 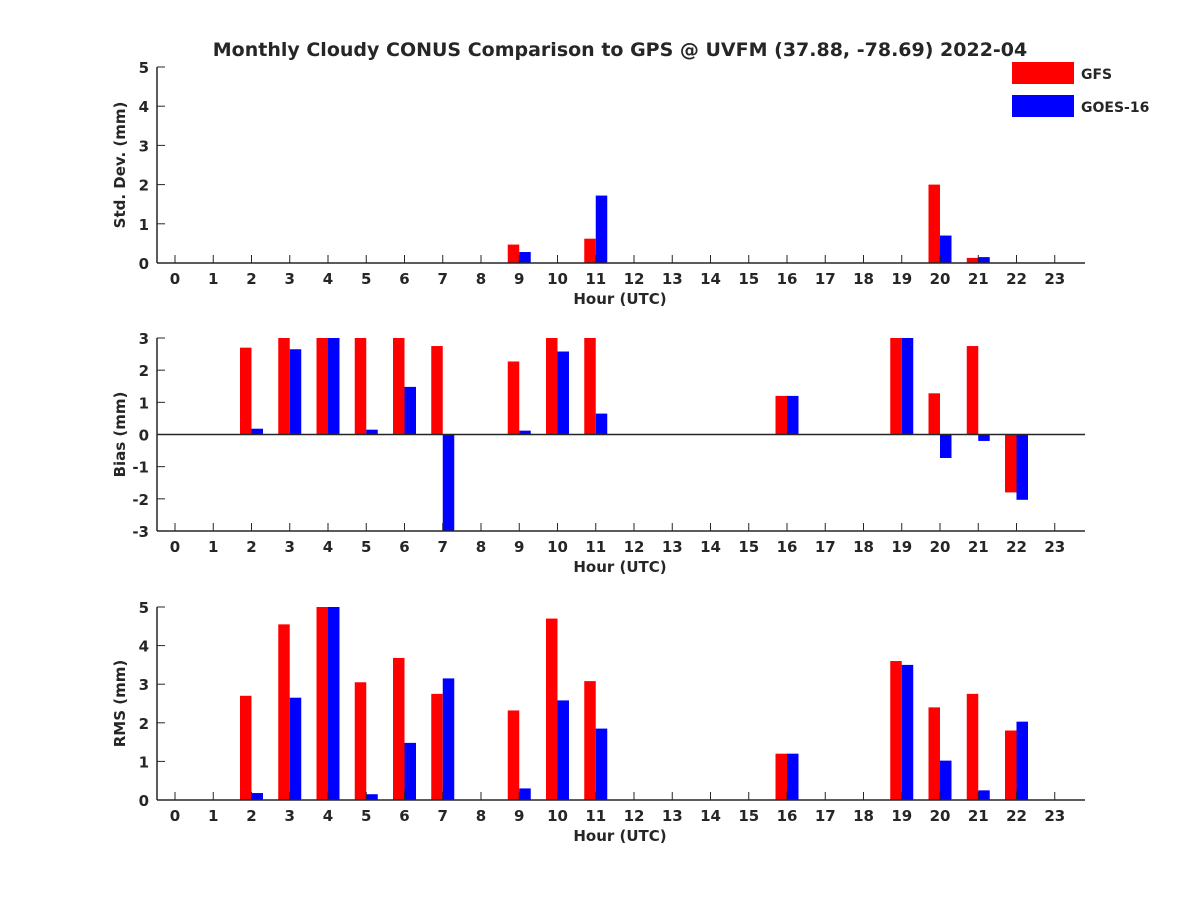 I want to click on y-tick-label: 1, so click(x=144, y=403).